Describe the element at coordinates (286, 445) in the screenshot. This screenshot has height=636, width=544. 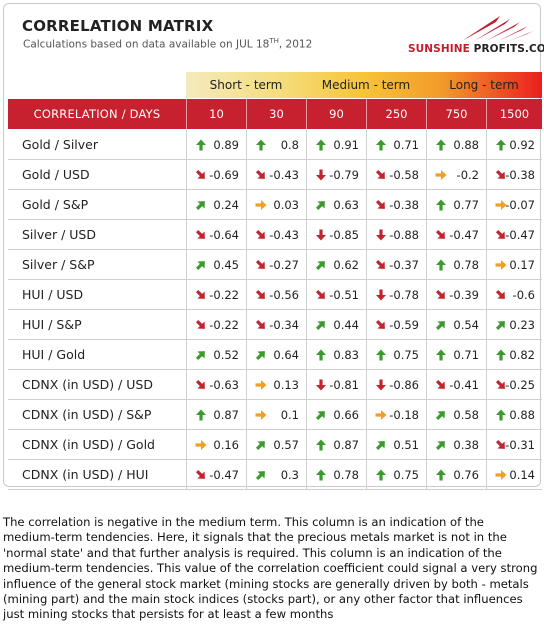
I see `correlation-value: 0.57` at that location.